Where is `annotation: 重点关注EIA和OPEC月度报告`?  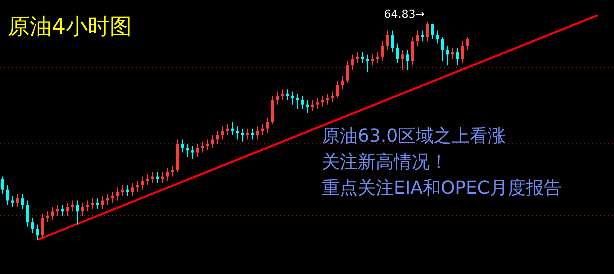 annotation: 重点关注EIA和OPEC月度报告 is located at coordinates (442, 188).